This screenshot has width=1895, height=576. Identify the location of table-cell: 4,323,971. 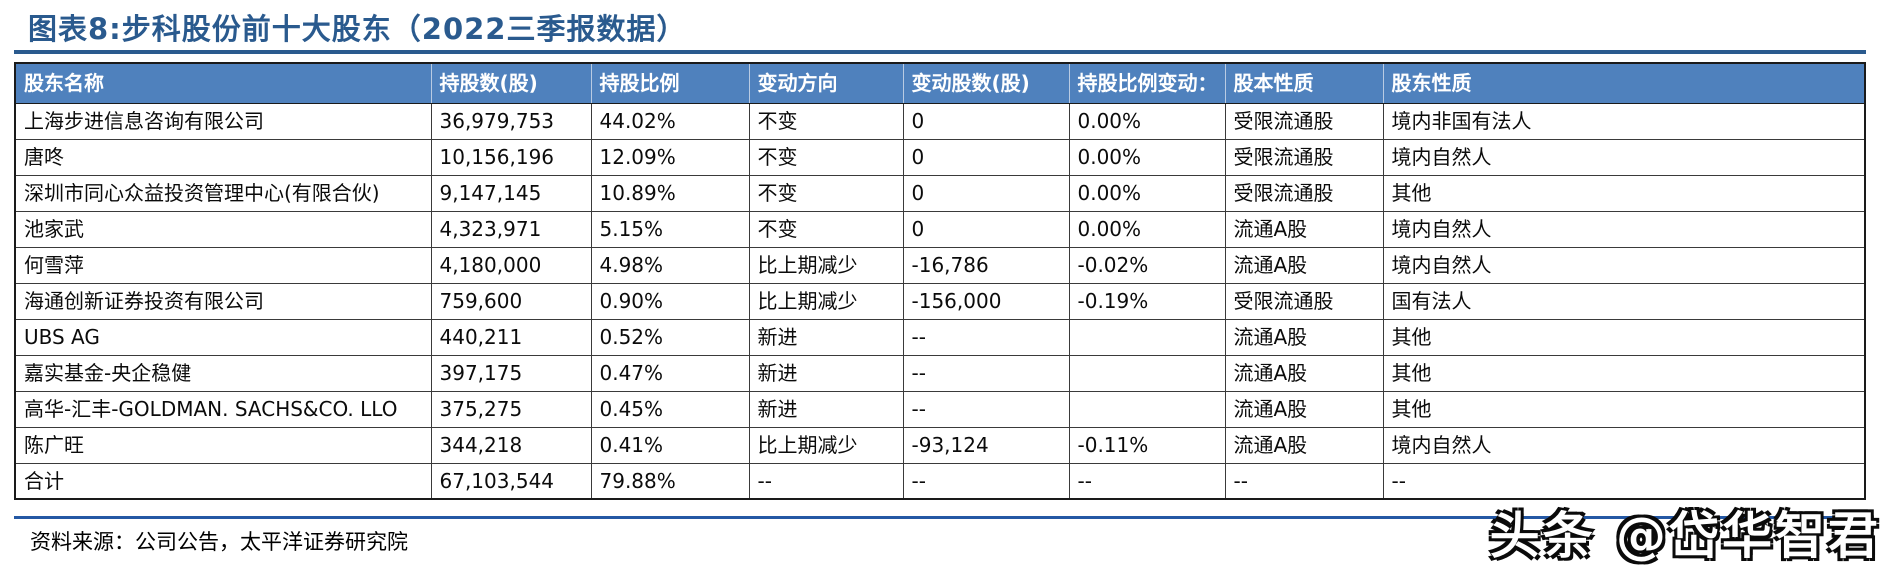
(511, 229).